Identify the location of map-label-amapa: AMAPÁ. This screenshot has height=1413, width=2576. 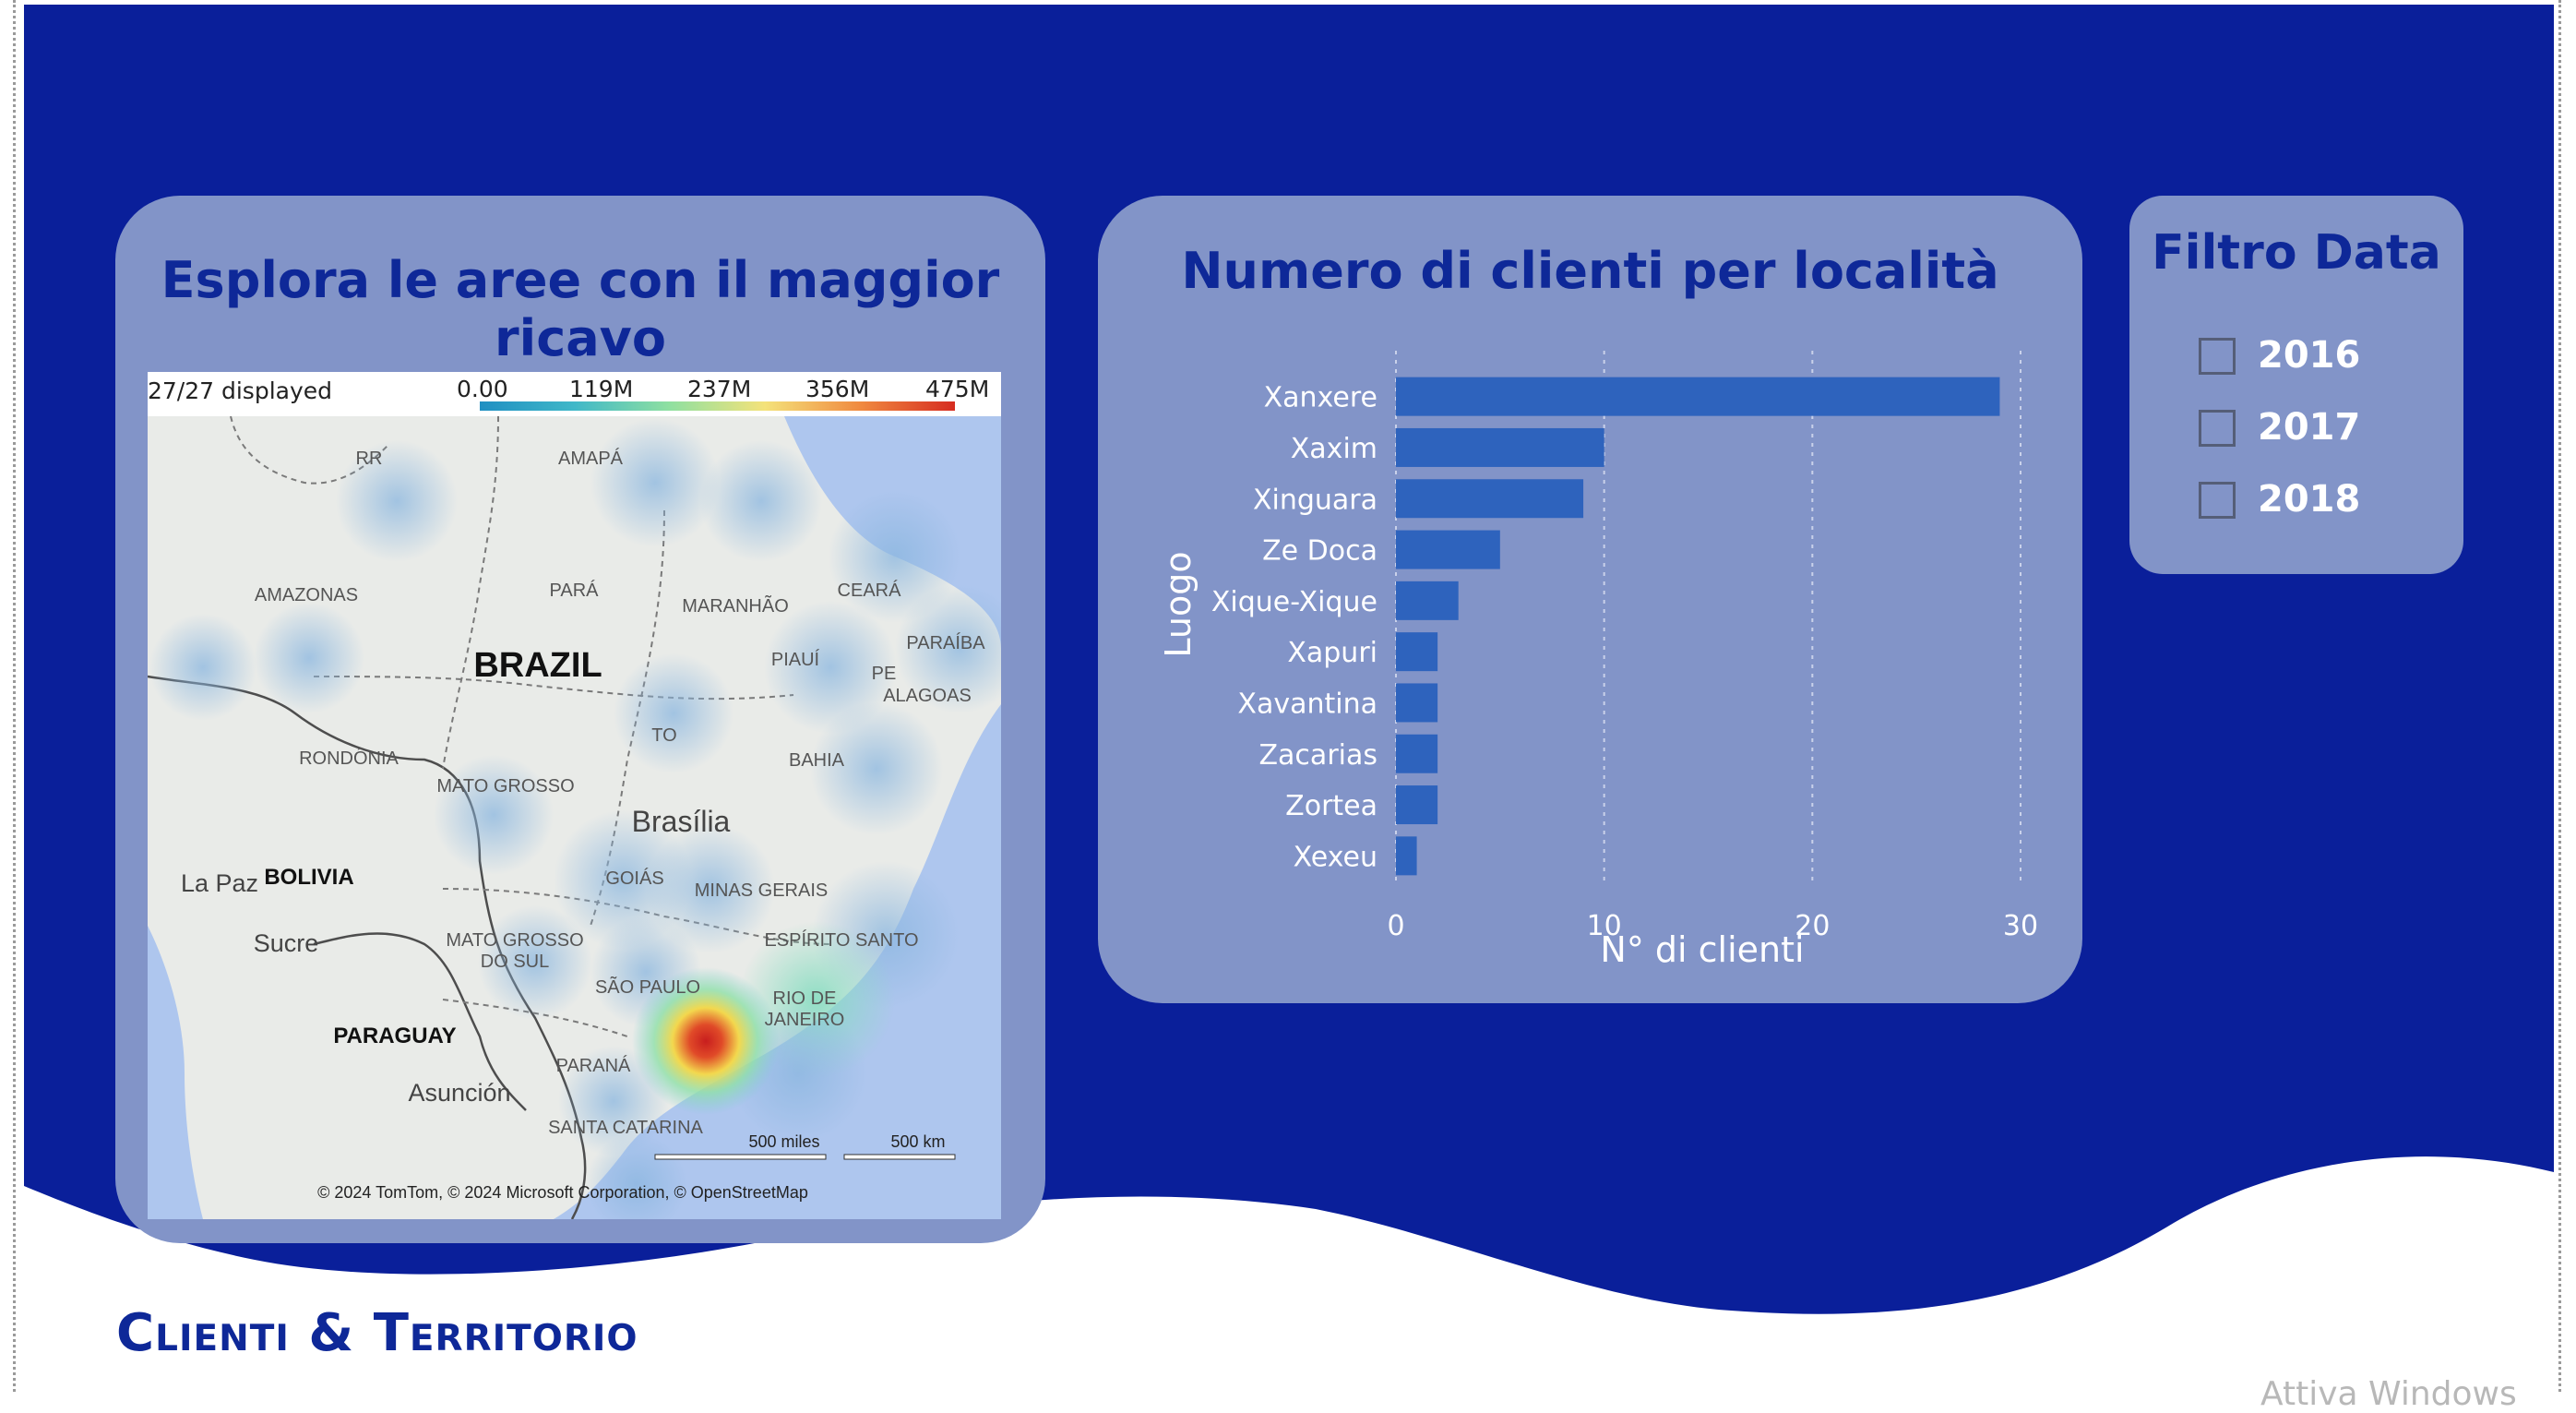
(591, 458).